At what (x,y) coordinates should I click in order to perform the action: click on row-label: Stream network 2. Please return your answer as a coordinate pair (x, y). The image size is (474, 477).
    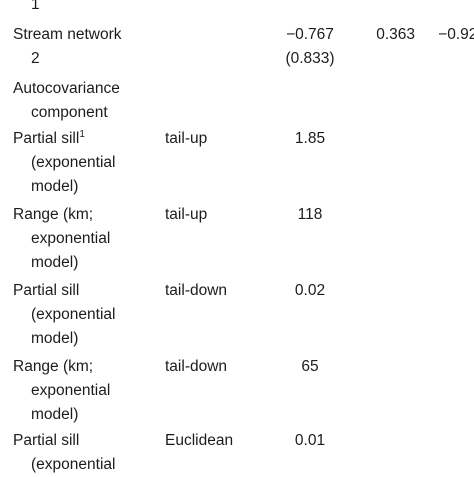
    Looking at the image, I should click on (88, 47).